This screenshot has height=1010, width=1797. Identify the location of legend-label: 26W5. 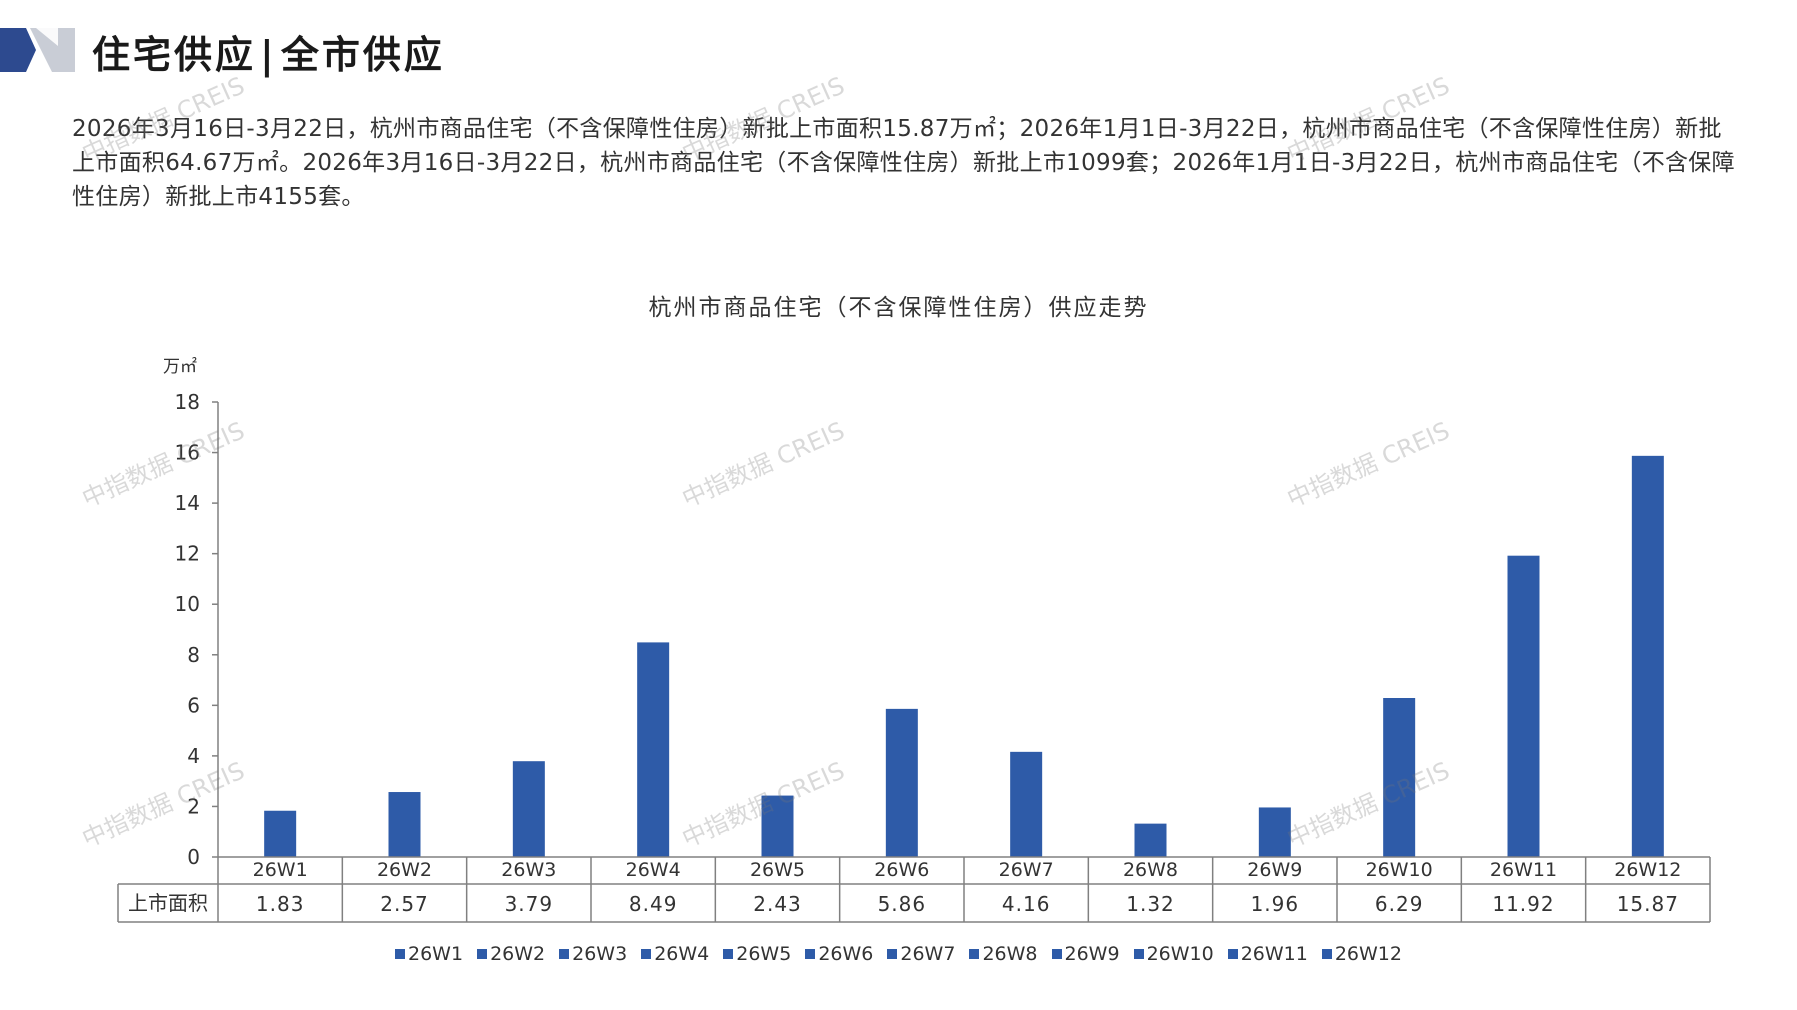
(764, 954).